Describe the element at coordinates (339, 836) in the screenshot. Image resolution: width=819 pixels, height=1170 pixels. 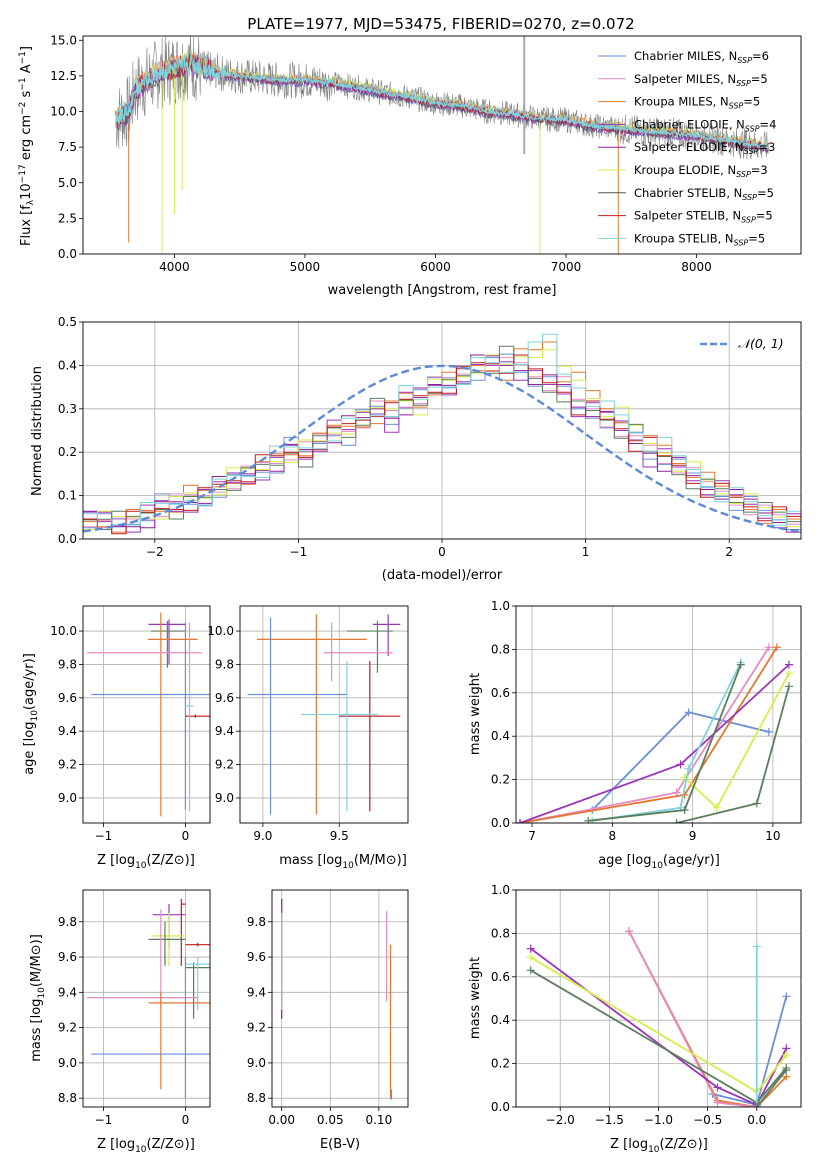
I see `x-tick-label: 9.5` at that location.